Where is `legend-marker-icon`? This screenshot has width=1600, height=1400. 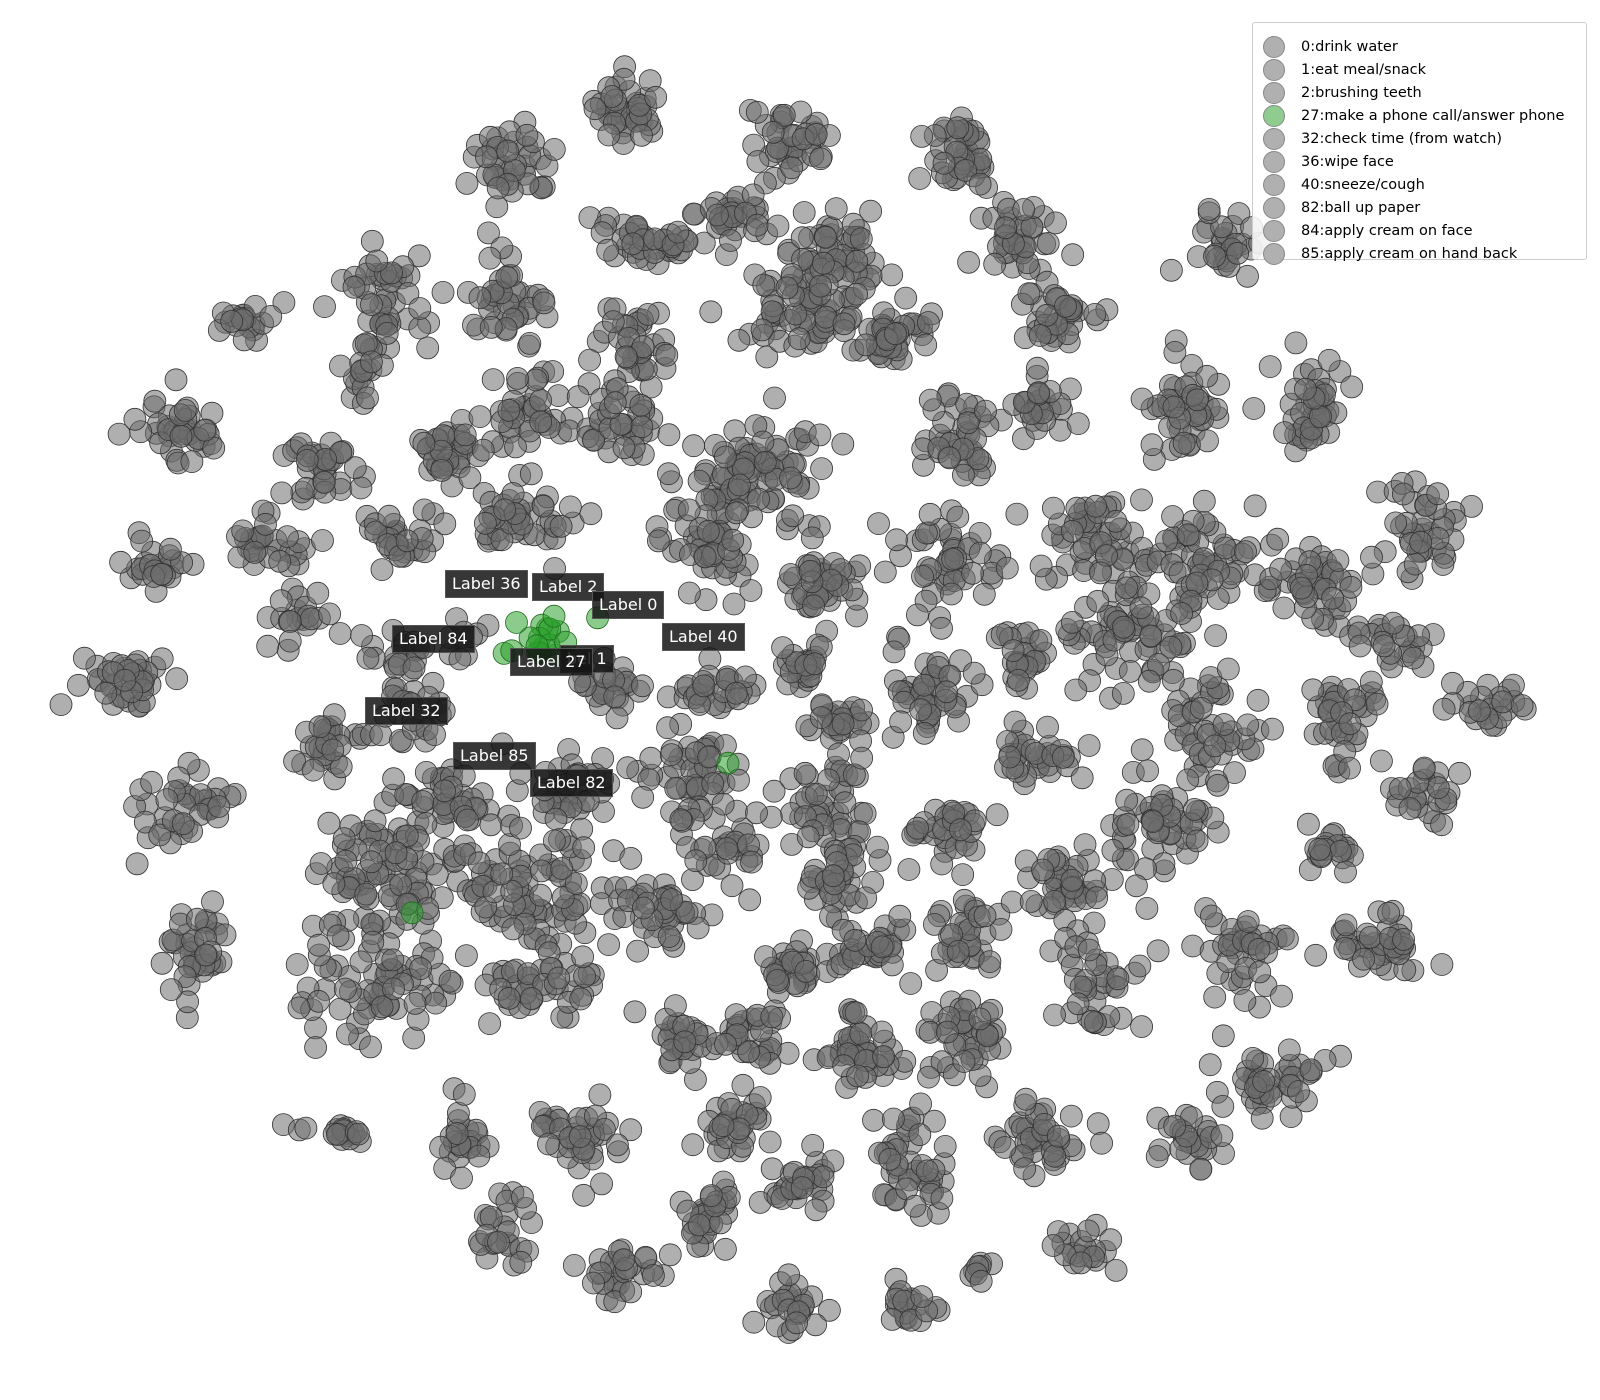
legend-marker-icon is located at coordinates (1274, 116).